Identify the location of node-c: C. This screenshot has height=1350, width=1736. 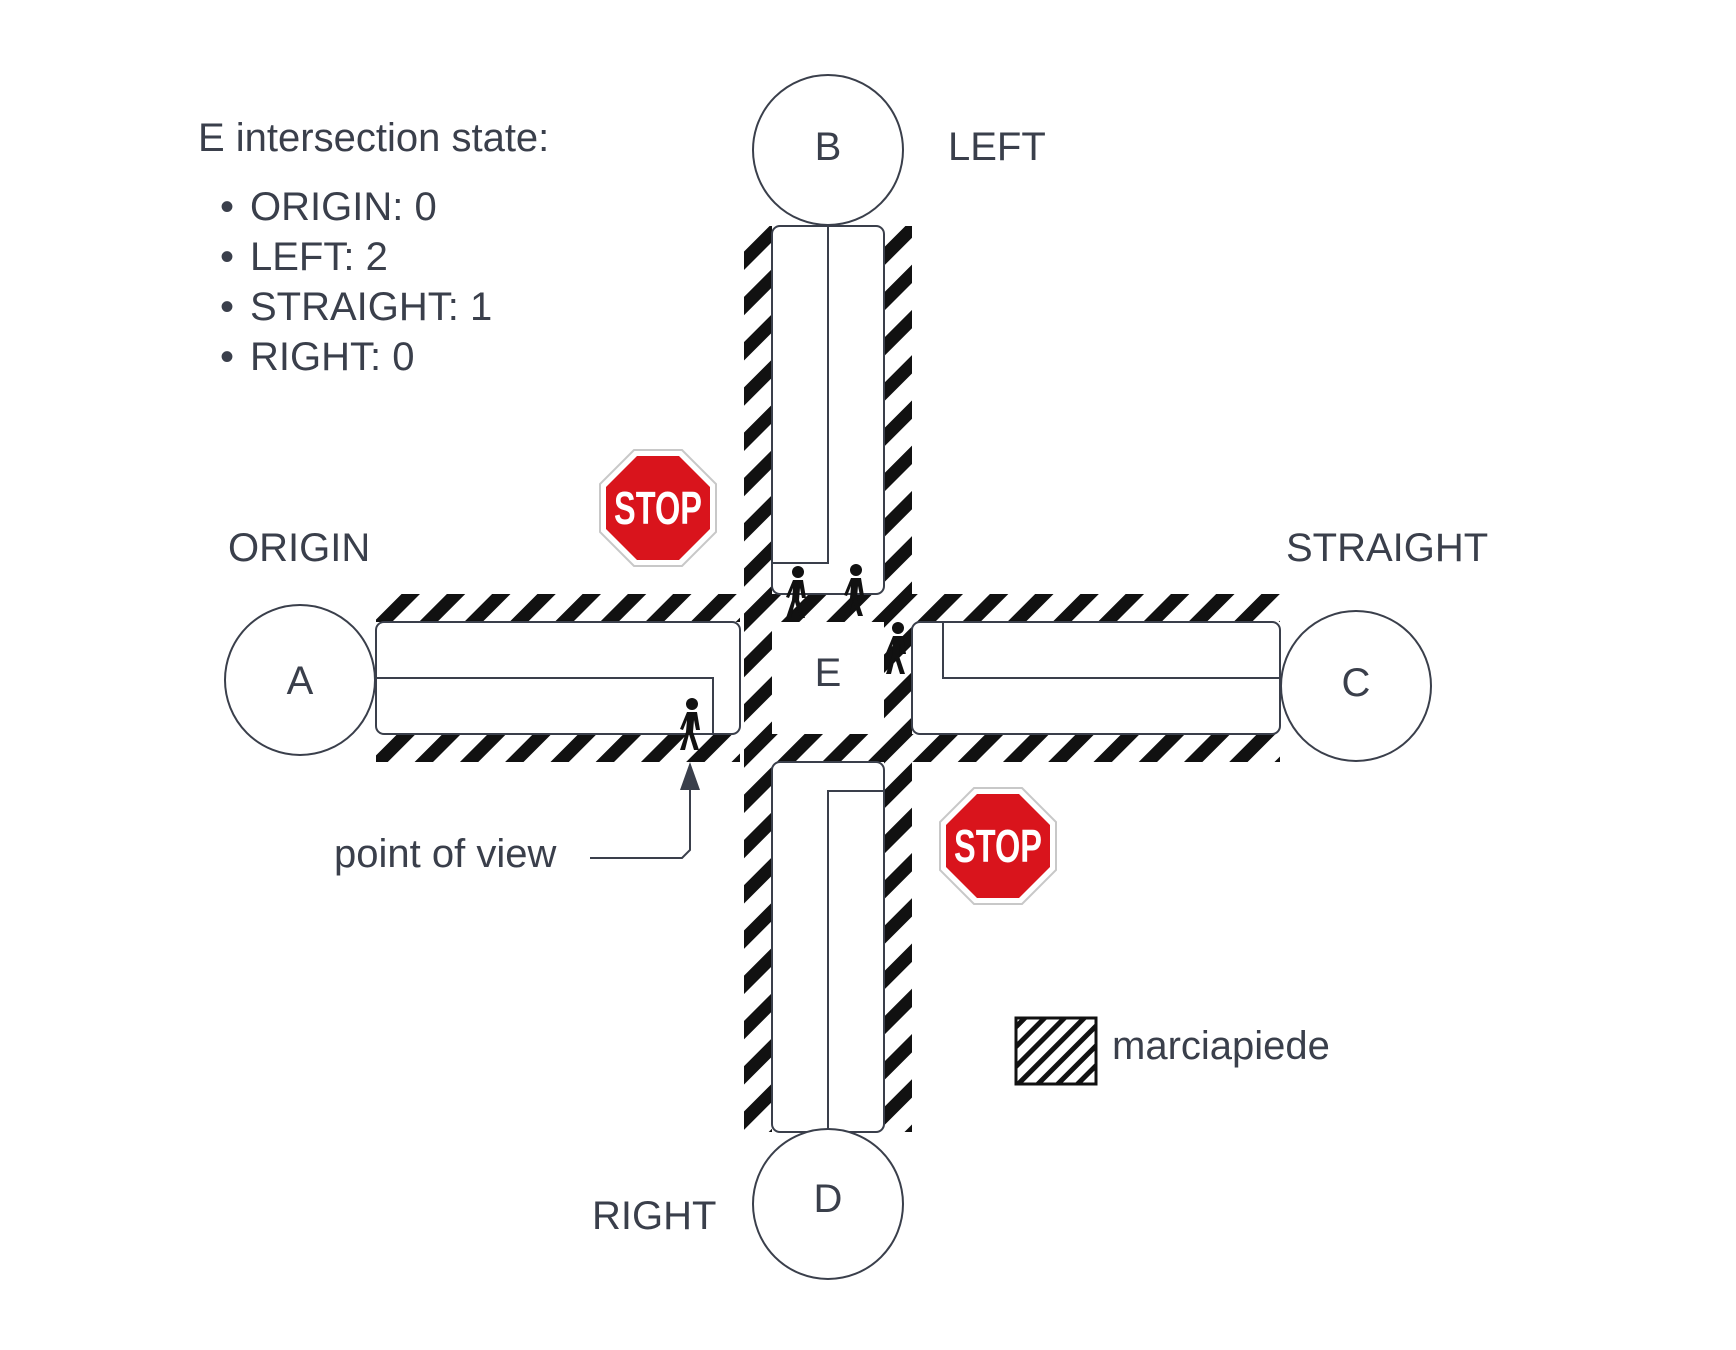
(1356, 686).